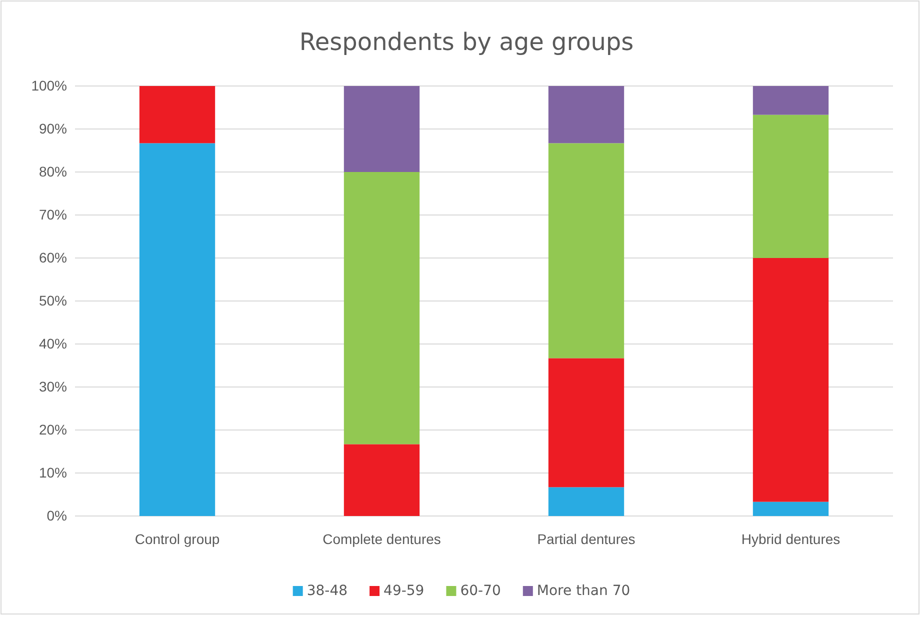 Image resolution: width=923 pixels, height=619 pixels. Describe the element at coordinates (49, 85) in the screenshot. I see `y-tick-label: 100%` at that location.